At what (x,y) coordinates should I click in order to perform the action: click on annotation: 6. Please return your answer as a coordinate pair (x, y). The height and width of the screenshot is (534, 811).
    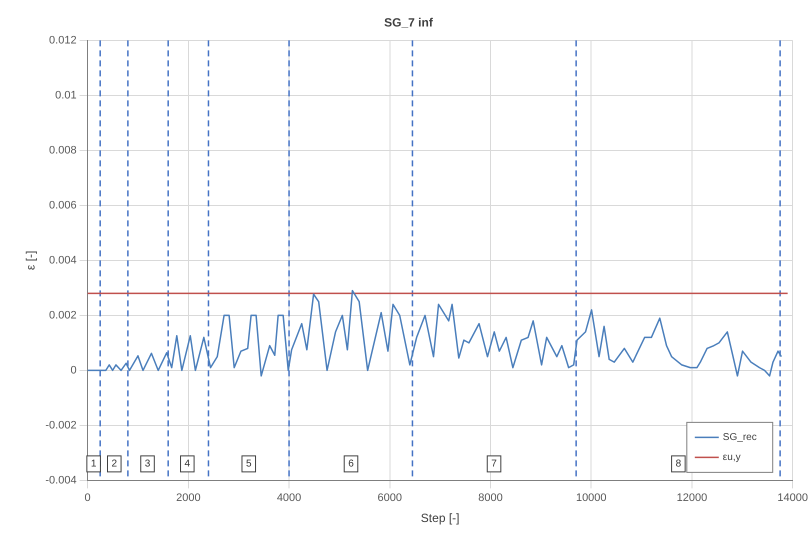
    Looking at the image, I should click on (351, 464).